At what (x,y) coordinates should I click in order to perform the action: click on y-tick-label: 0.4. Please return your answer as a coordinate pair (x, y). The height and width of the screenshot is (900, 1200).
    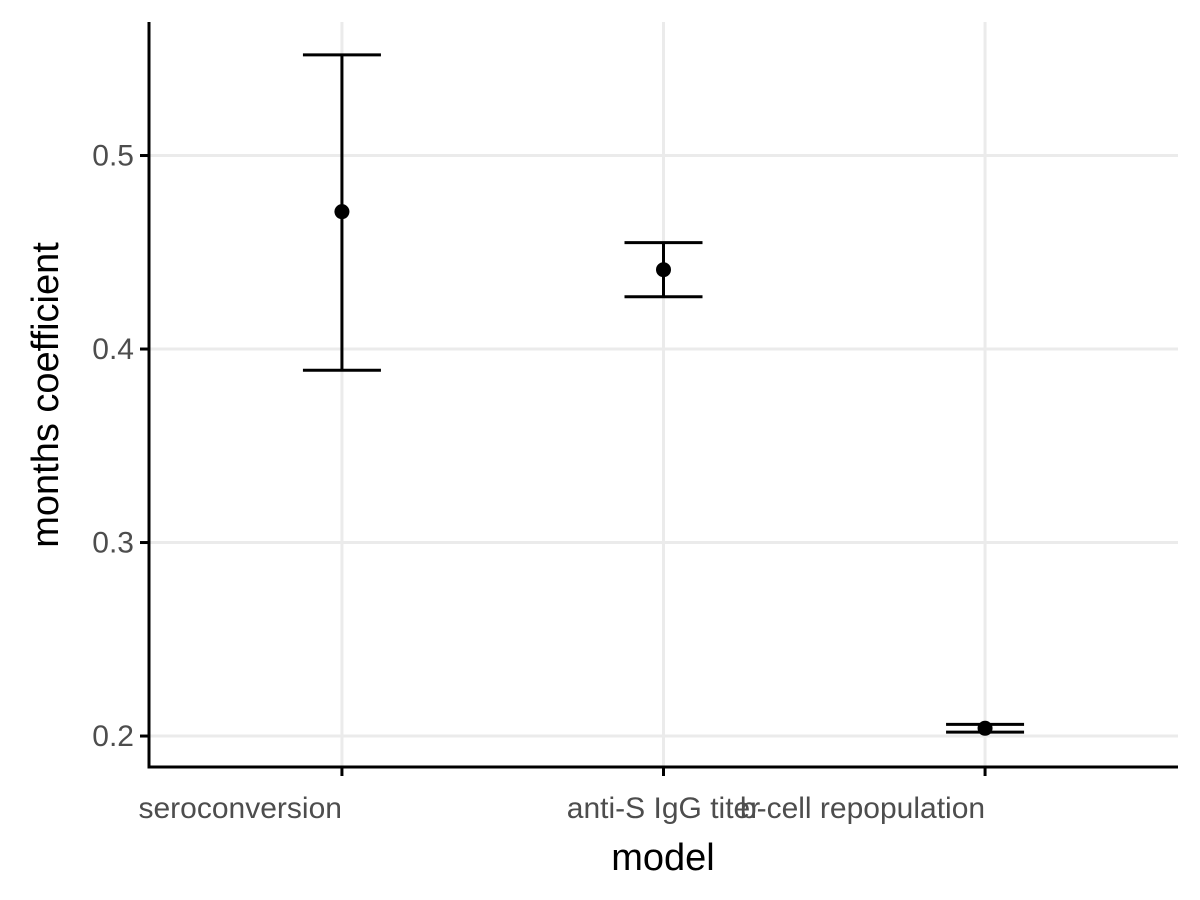
    Looking at the image, I should click on (113, 349).